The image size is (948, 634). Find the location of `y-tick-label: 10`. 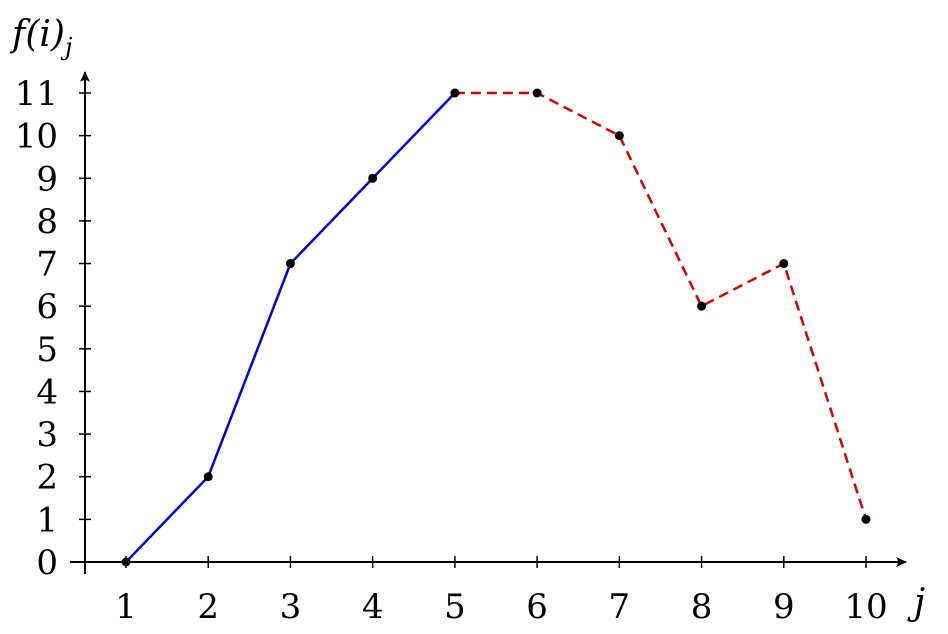

y-tick-label: 10 is located at coordinates (36, 137).